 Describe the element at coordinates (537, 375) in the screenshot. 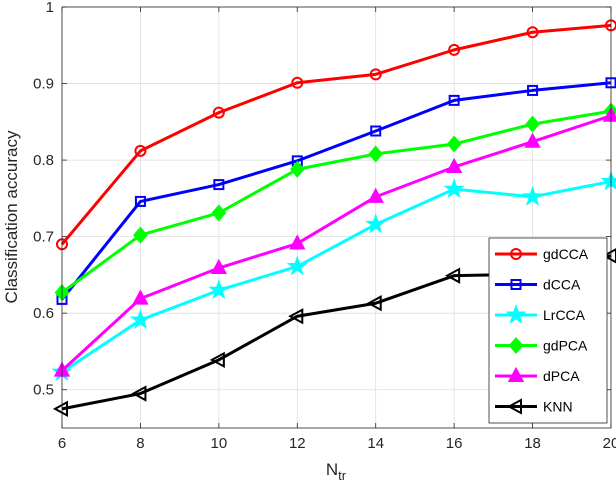

I see `legend-item-dPCA: dPCA` at that location.